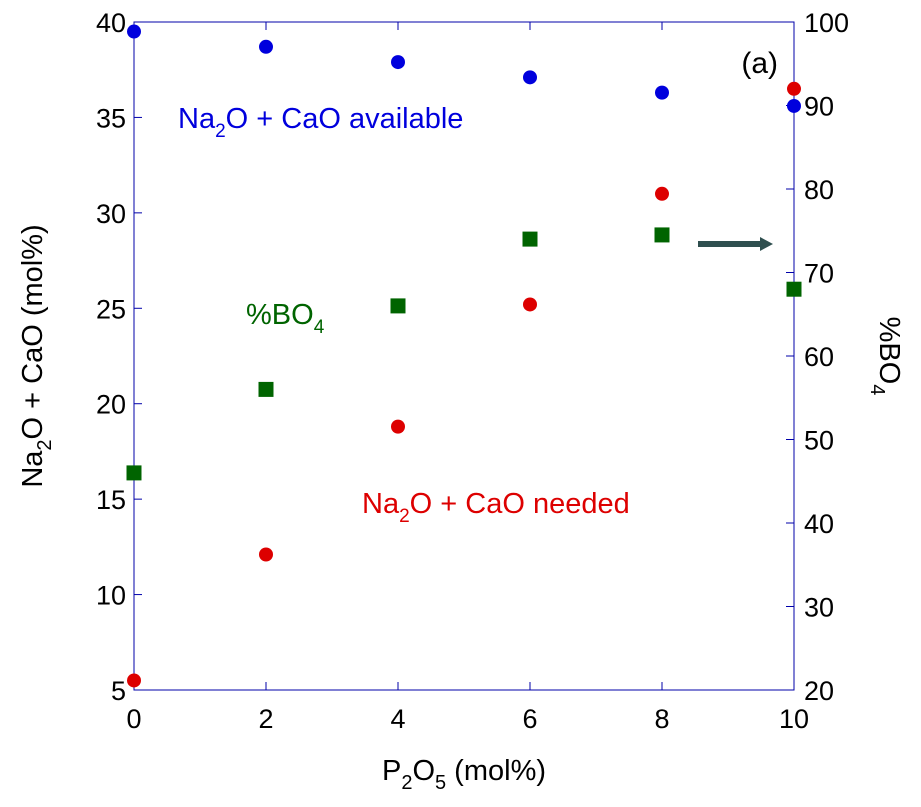  Describe the element at coordinates (320, 122) in the screenshot. I see `annotation-available: Na2O + CaO available` at that location.